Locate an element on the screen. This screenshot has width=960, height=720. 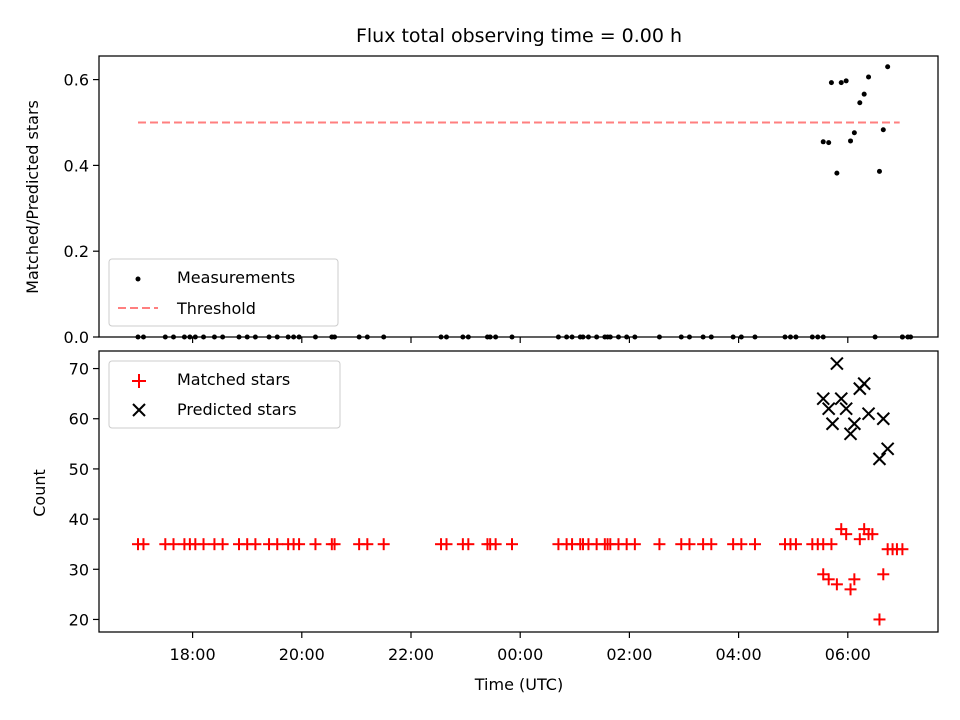
y-tick-label: 0.6 is located at coordinates (76, 80).